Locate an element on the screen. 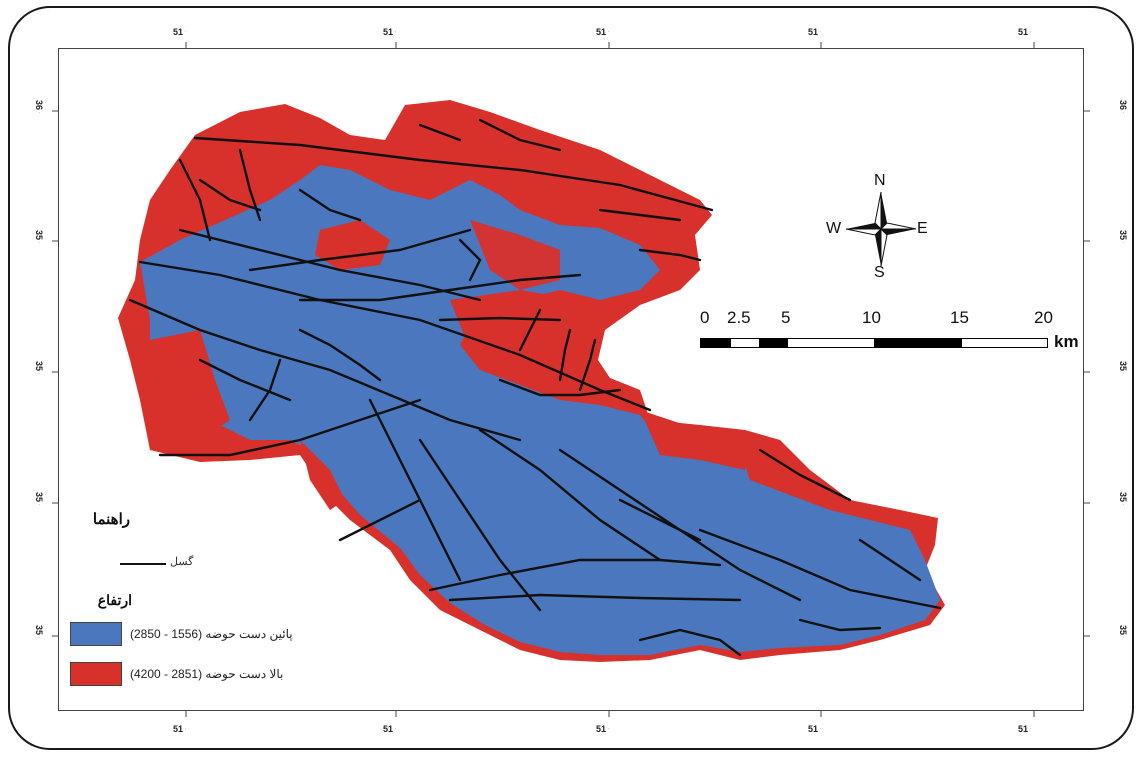  upper-basin-label: بالا دست حوضه (2851 - 4200) is located at coordinates (207, 674).